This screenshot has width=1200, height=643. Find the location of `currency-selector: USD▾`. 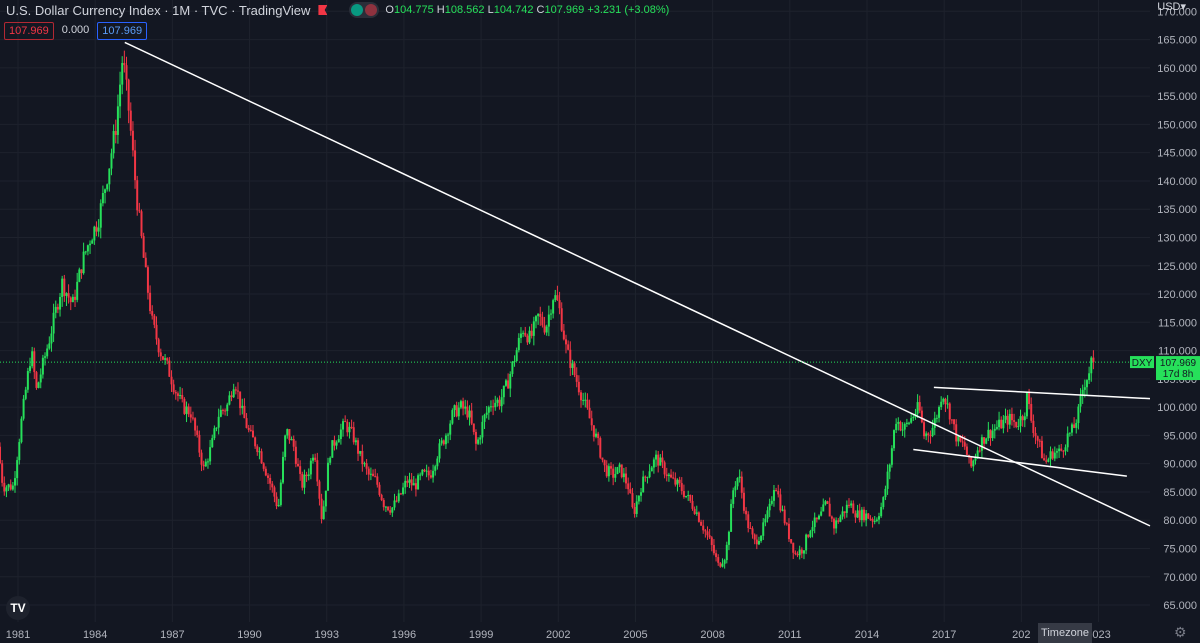

currency-selector: USD▾ is located at coordinates (1171, 7).